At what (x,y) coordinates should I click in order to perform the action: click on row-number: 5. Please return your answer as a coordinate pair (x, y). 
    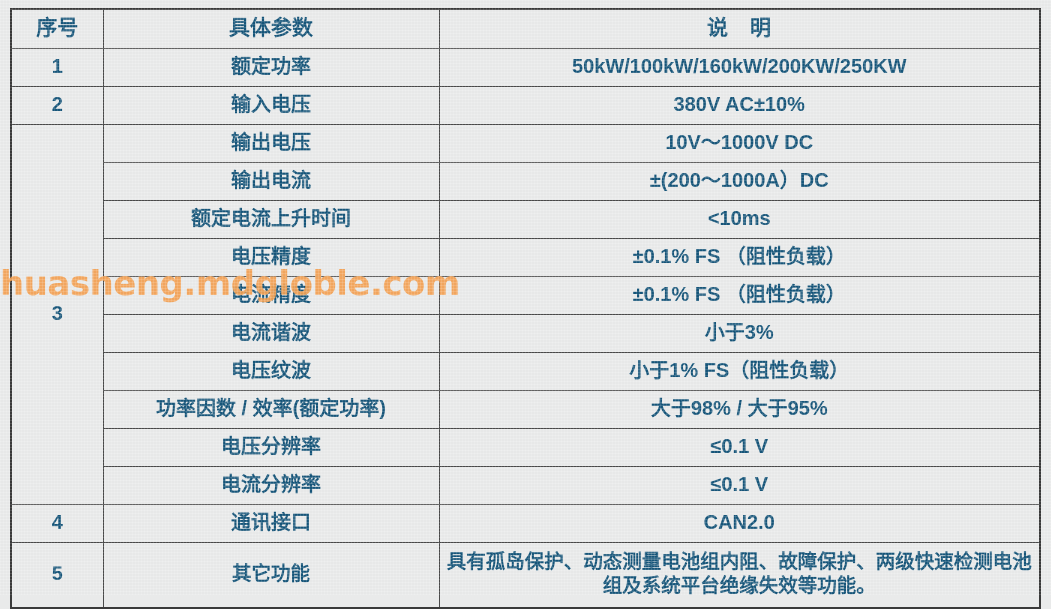
    Looking at the image, I should click on (57, 575).